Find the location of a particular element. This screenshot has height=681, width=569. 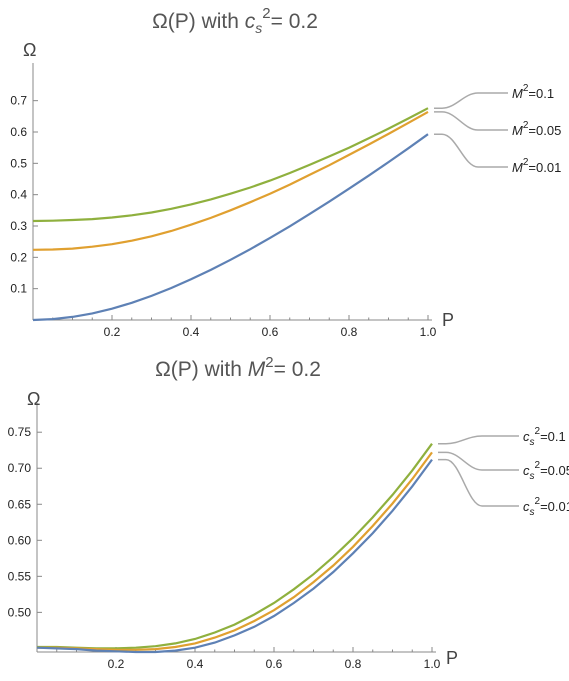

series-label: cs2=0.05 is located at coordinates (546, 471).